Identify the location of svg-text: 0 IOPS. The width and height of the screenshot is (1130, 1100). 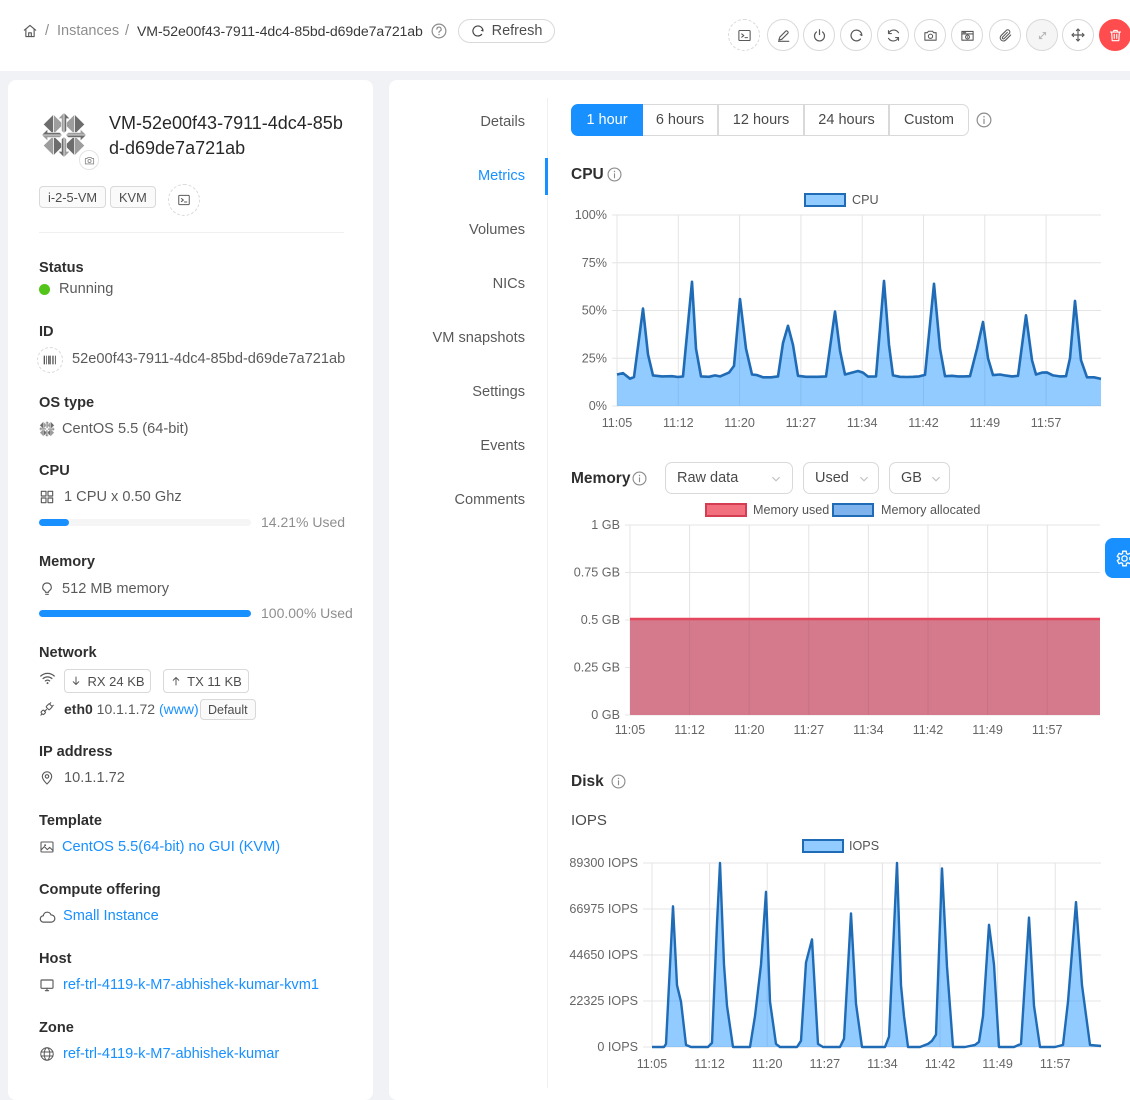
(617, 1047).